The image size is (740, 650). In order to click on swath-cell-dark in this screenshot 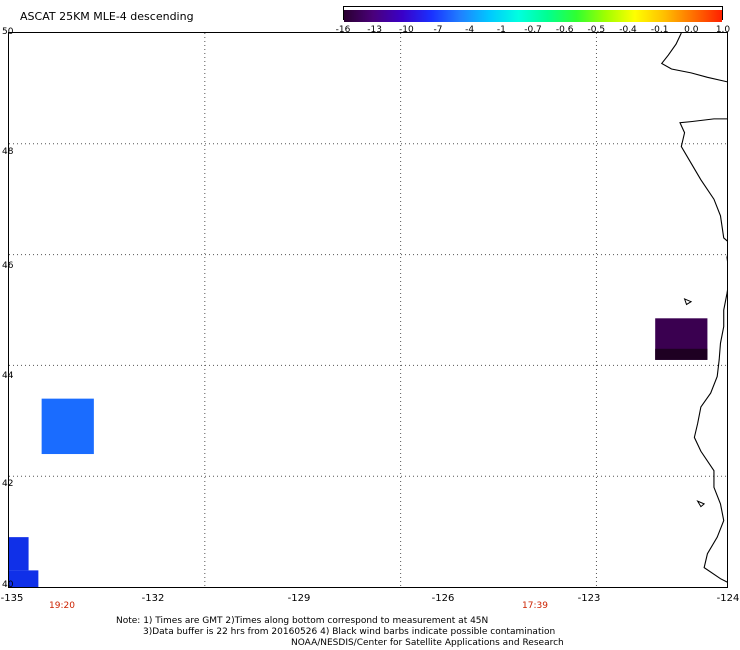, I will do `click(681, 354)`.